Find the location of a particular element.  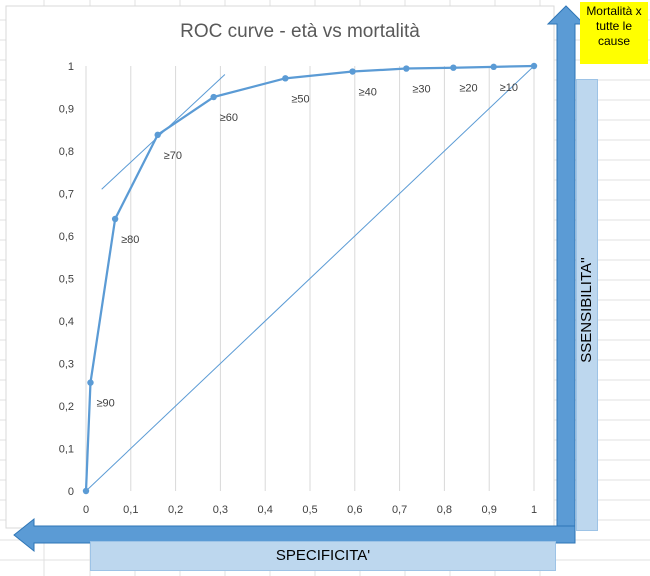

roc-point-label: ≥70 is located at coordinates (173, 156).